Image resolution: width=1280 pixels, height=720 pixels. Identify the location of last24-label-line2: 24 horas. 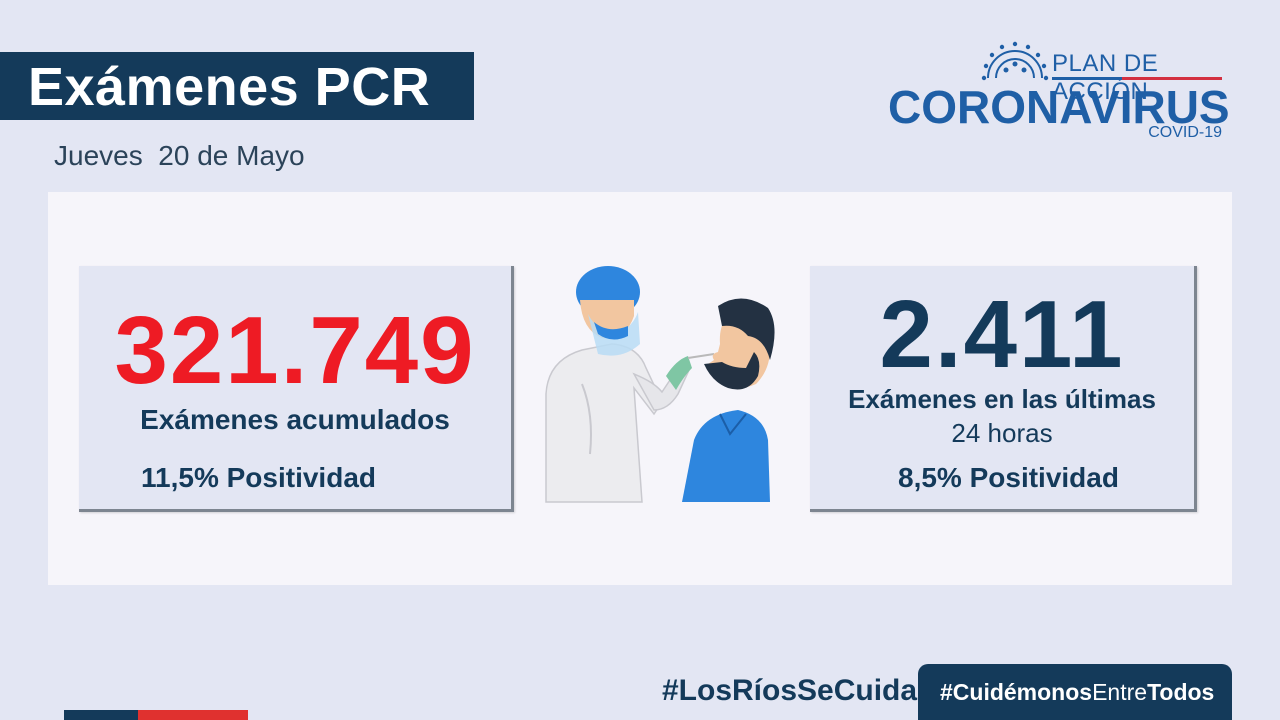
(1002, 433).